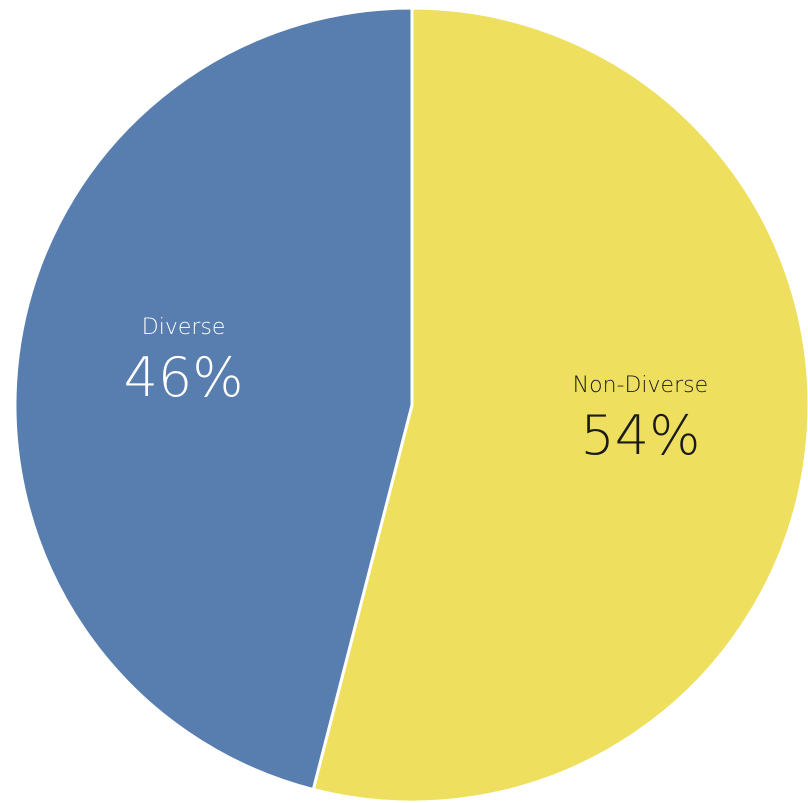  I want to click on slice-label-non-diverse: Non-Diverse, so click(640, 385).